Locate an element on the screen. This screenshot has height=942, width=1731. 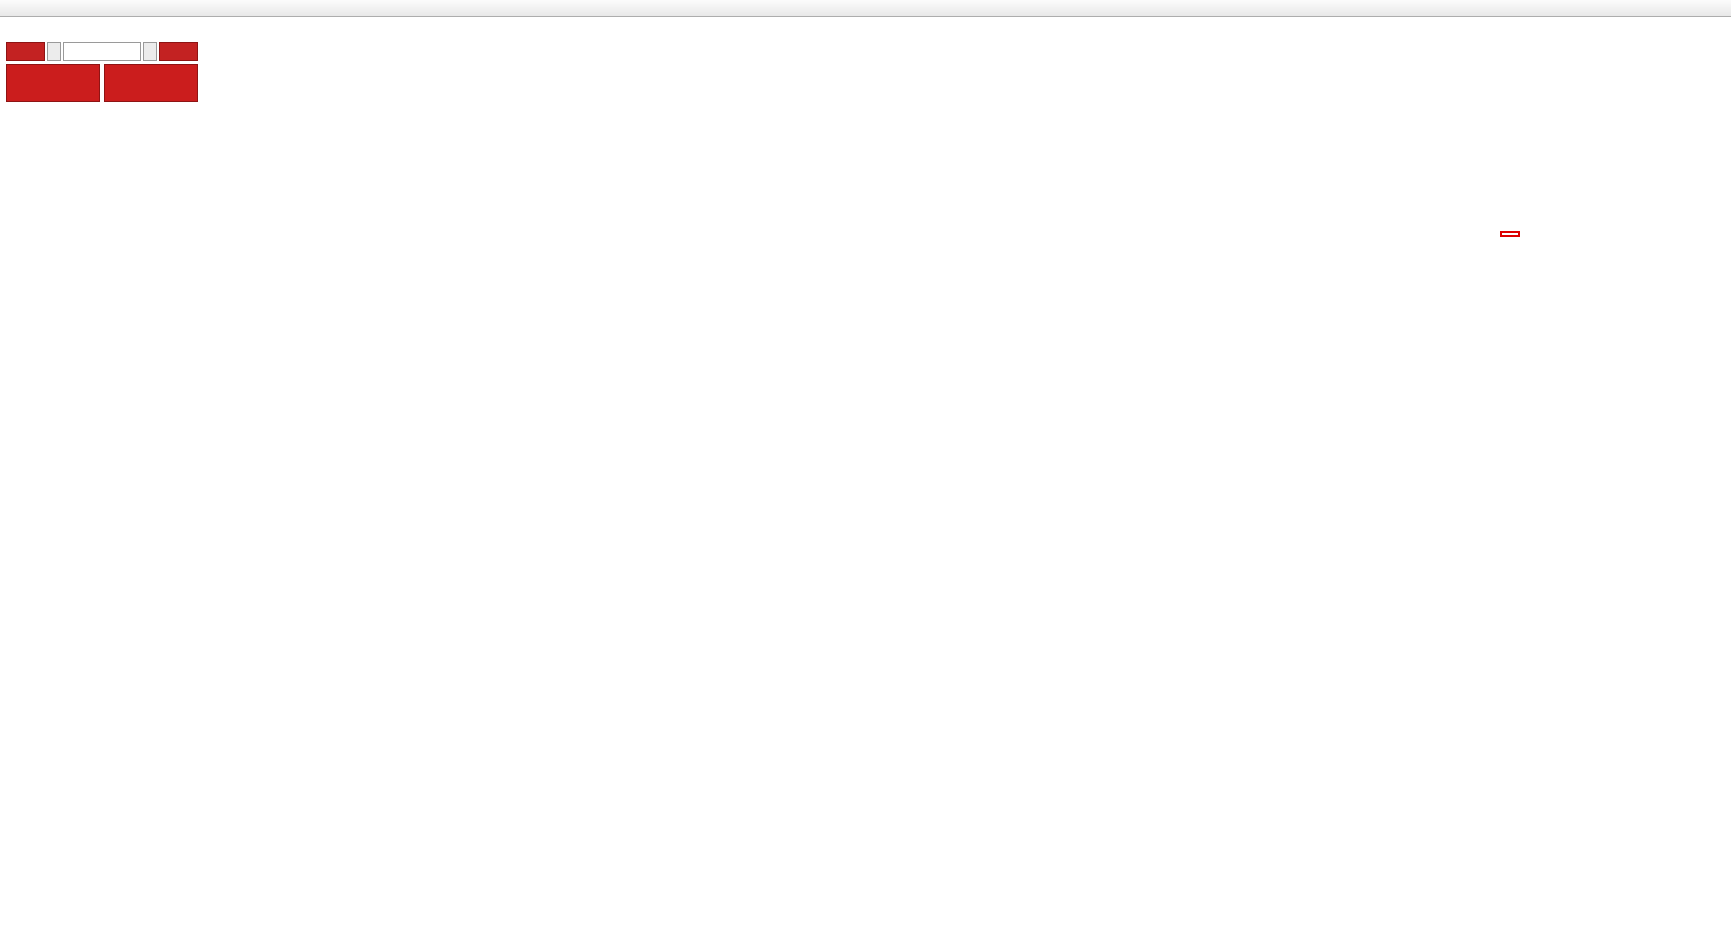
toolbar is located at coordinates (865, 8).